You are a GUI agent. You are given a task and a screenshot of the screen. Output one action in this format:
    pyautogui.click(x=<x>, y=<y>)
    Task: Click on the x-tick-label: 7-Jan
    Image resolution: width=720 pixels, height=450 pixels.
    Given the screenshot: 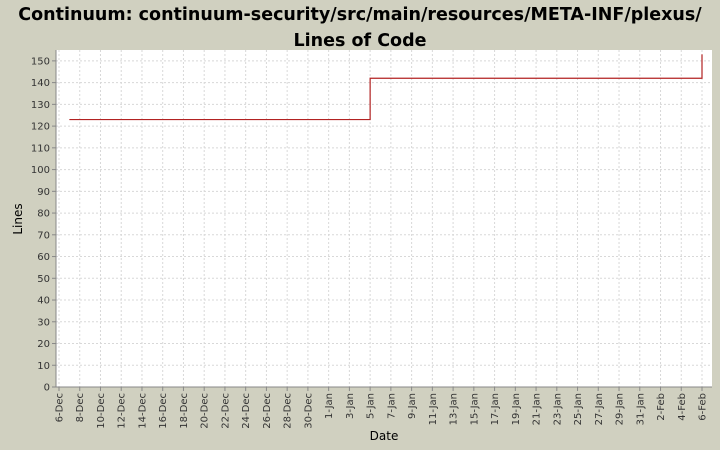 What is the action you would take?
    pyautogui.click(x=391, y=406)
    